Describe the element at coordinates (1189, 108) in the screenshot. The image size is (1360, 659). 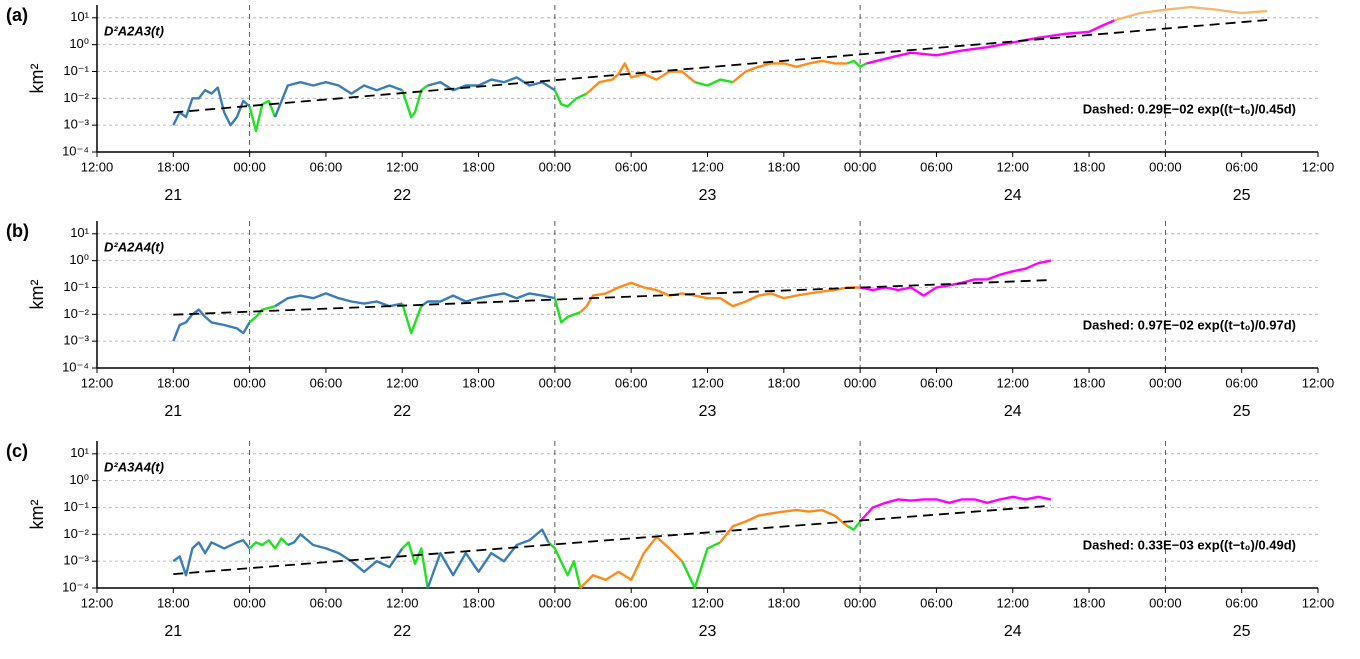
I see `fit-annotation: Dashed: 0.29E−02 exp((t−t₀)/0.45d)` at that location.